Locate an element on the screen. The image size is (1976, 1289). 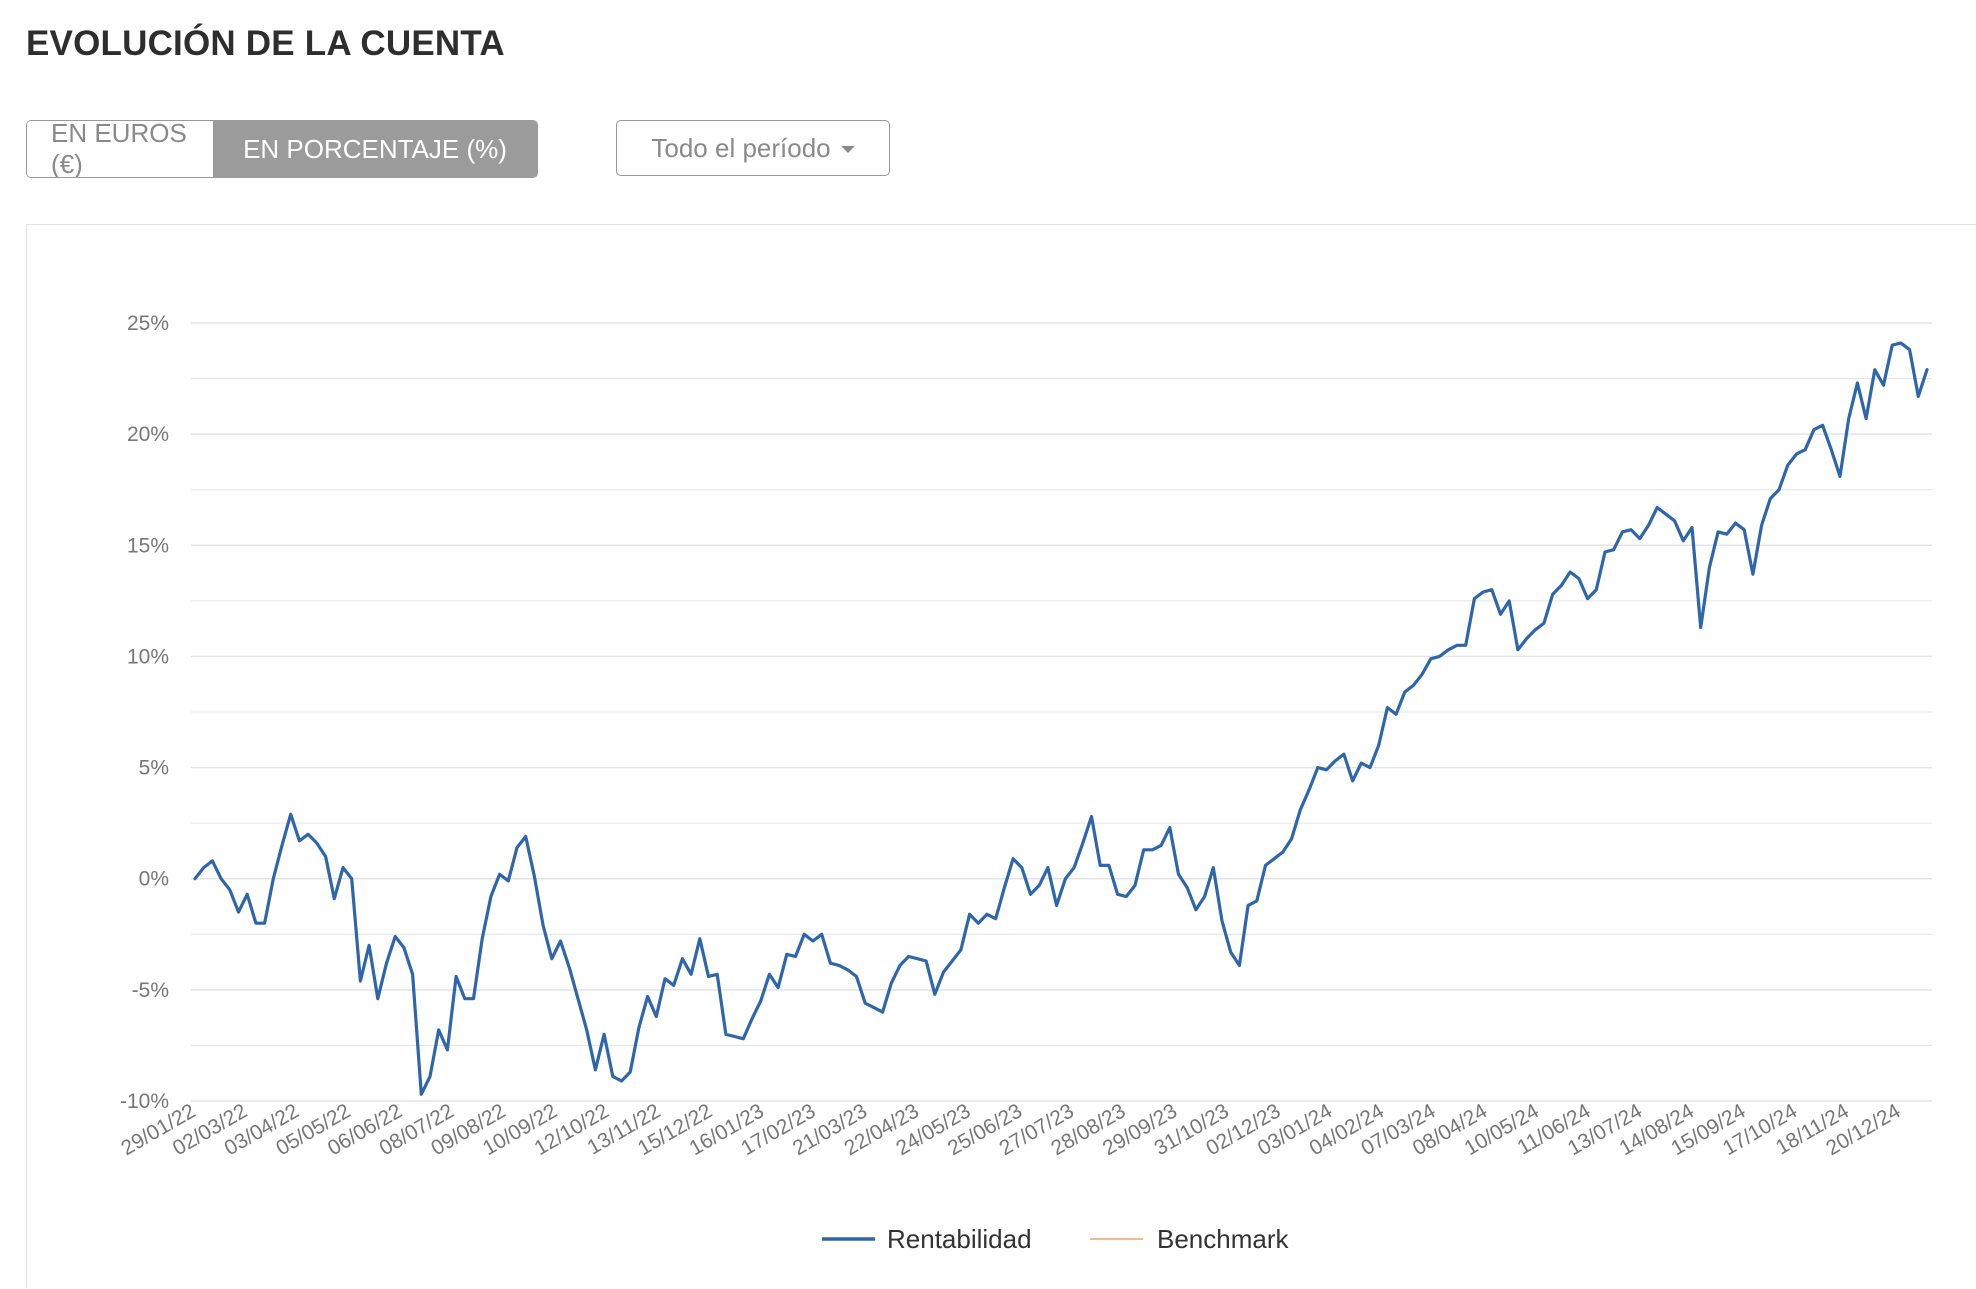
y-tick-label: 25% is located at coordinates (148, 323).